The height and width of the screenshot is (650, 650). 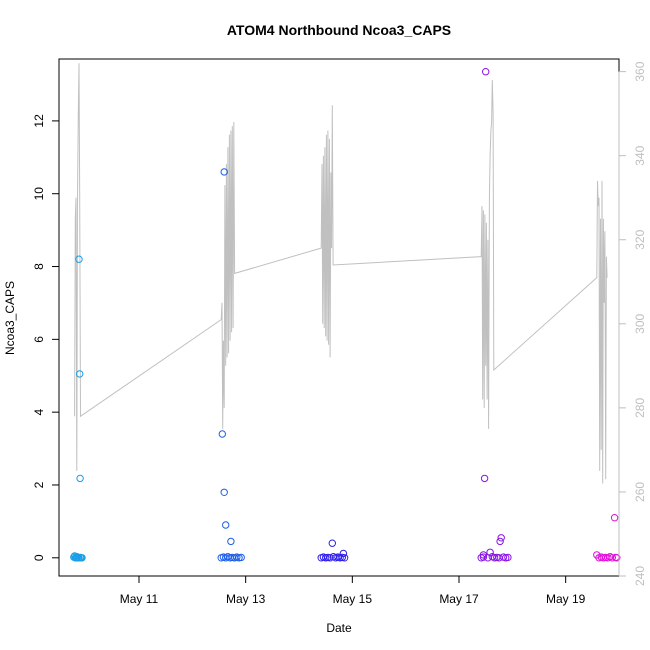 I want to click on y2-tick-label: 240, so click(x=640, y=576).